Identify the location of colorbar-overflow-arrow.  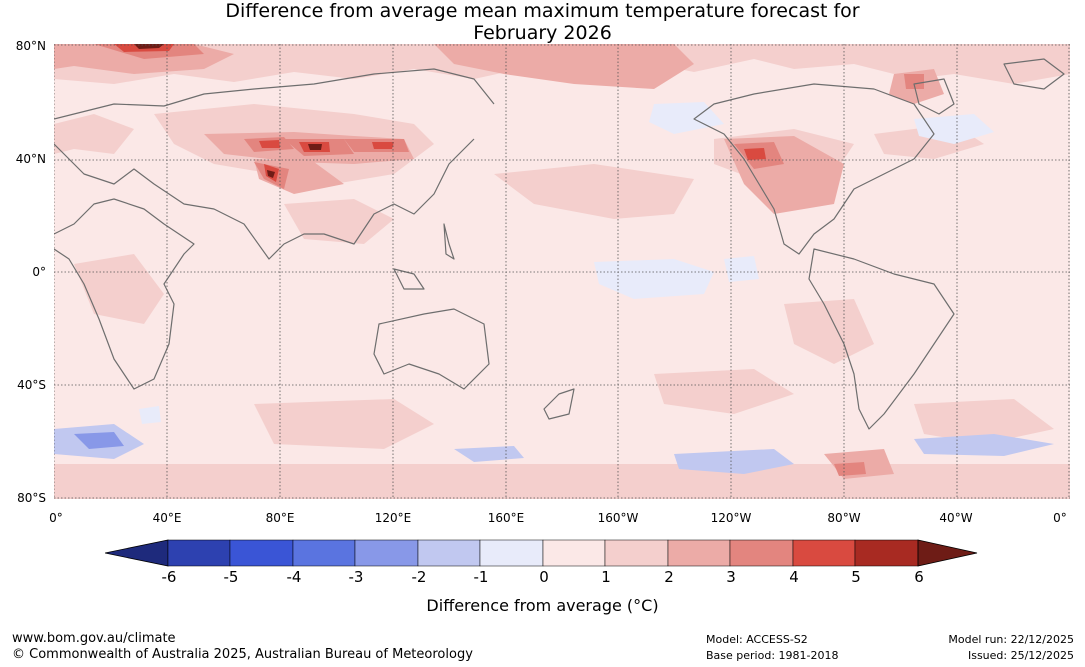
(947, 553).